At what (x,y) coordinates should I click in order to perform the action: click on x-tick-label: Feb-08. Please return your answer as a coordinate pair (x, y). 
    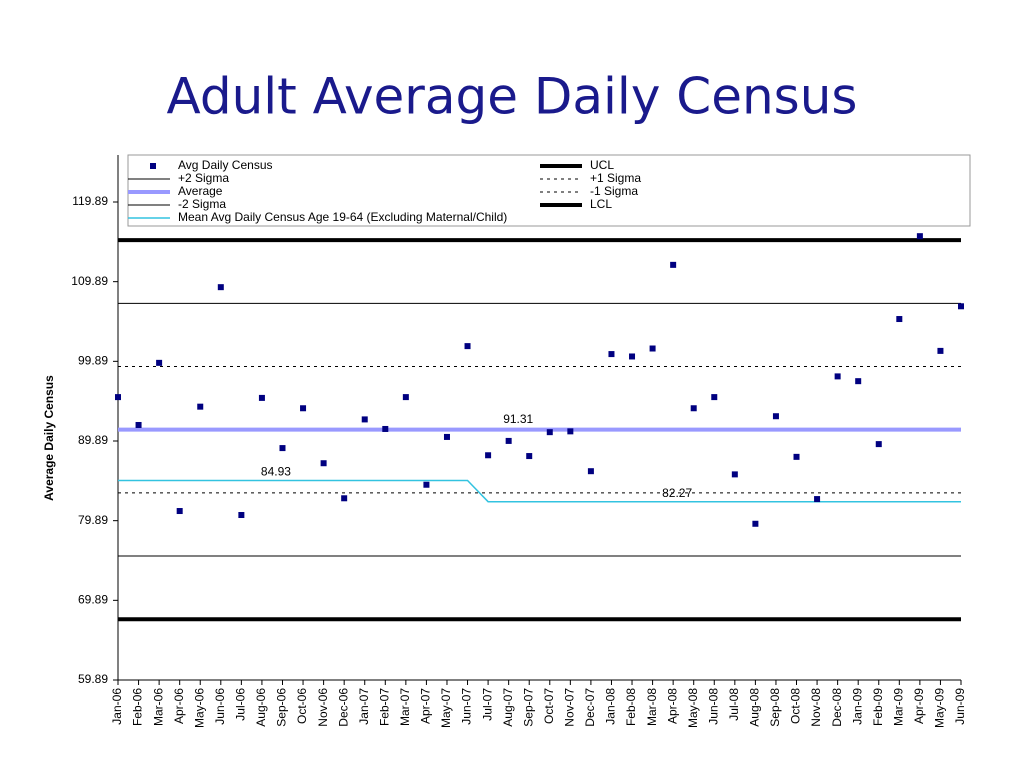
    Looking at the image, I should click on (631, 707).